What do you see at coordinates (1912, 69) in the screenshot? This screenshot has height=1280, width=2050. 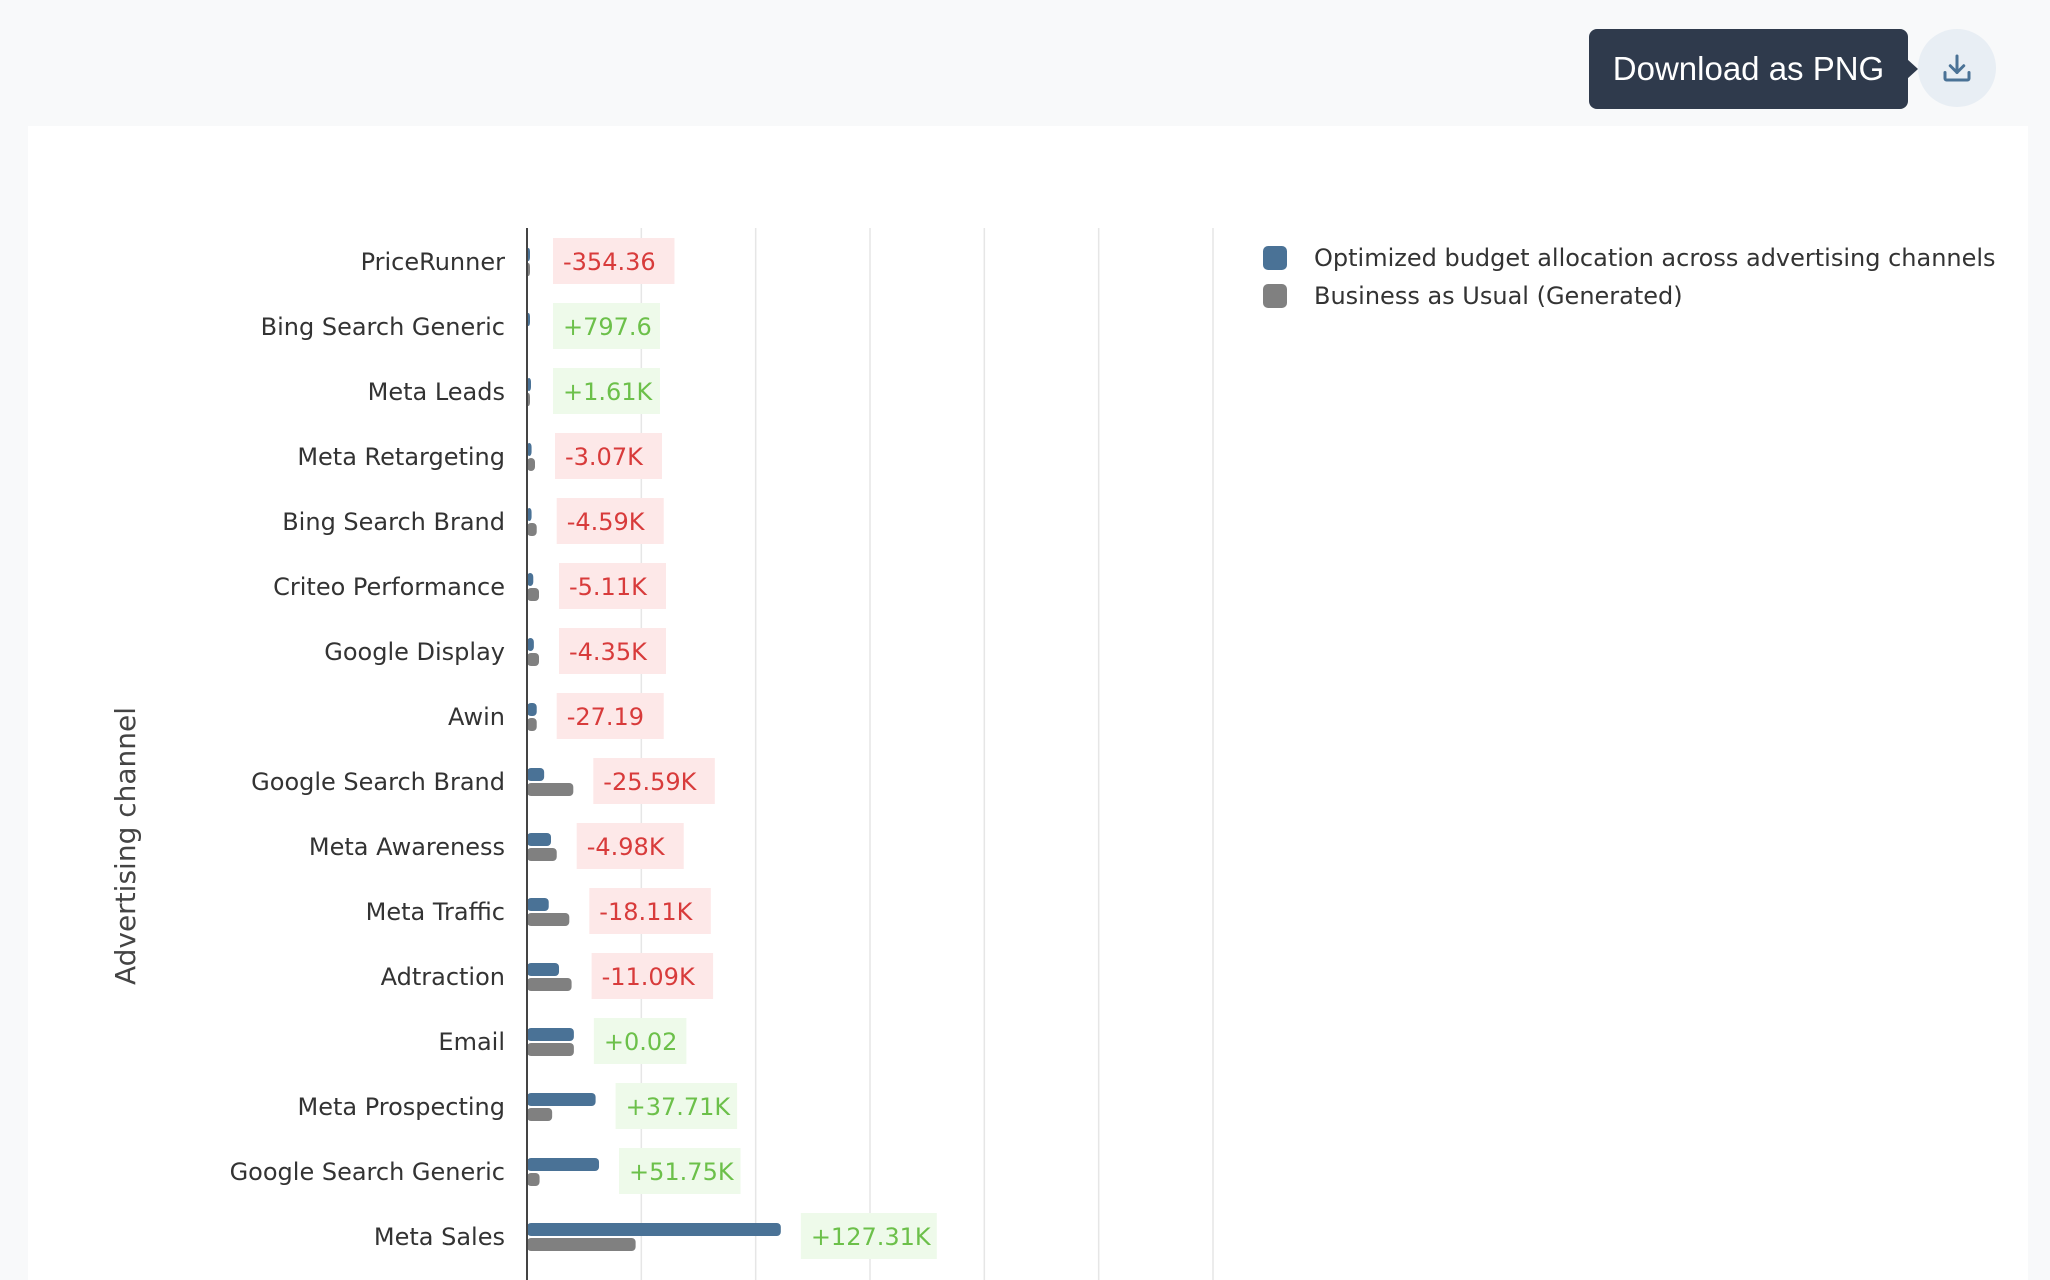 I see `tooltip-arrow` at bounding box center [1912, 69].